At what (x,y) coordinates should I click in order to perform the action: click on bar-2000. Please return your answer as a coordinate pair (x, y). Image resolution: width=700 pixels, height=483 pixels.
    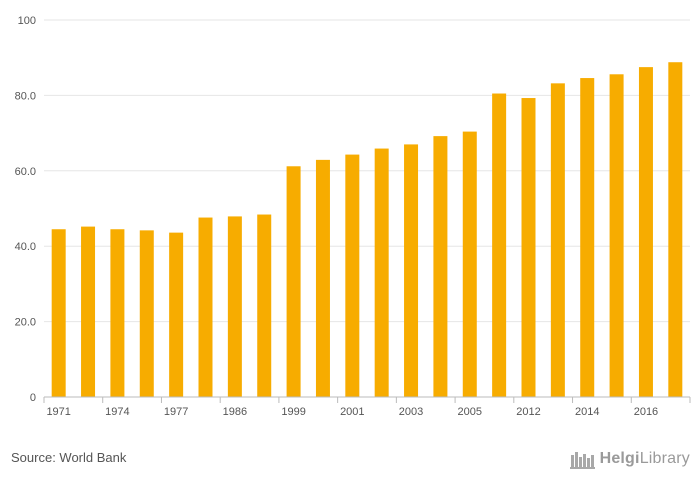
    Looking at the image, I should click on (322, 278).